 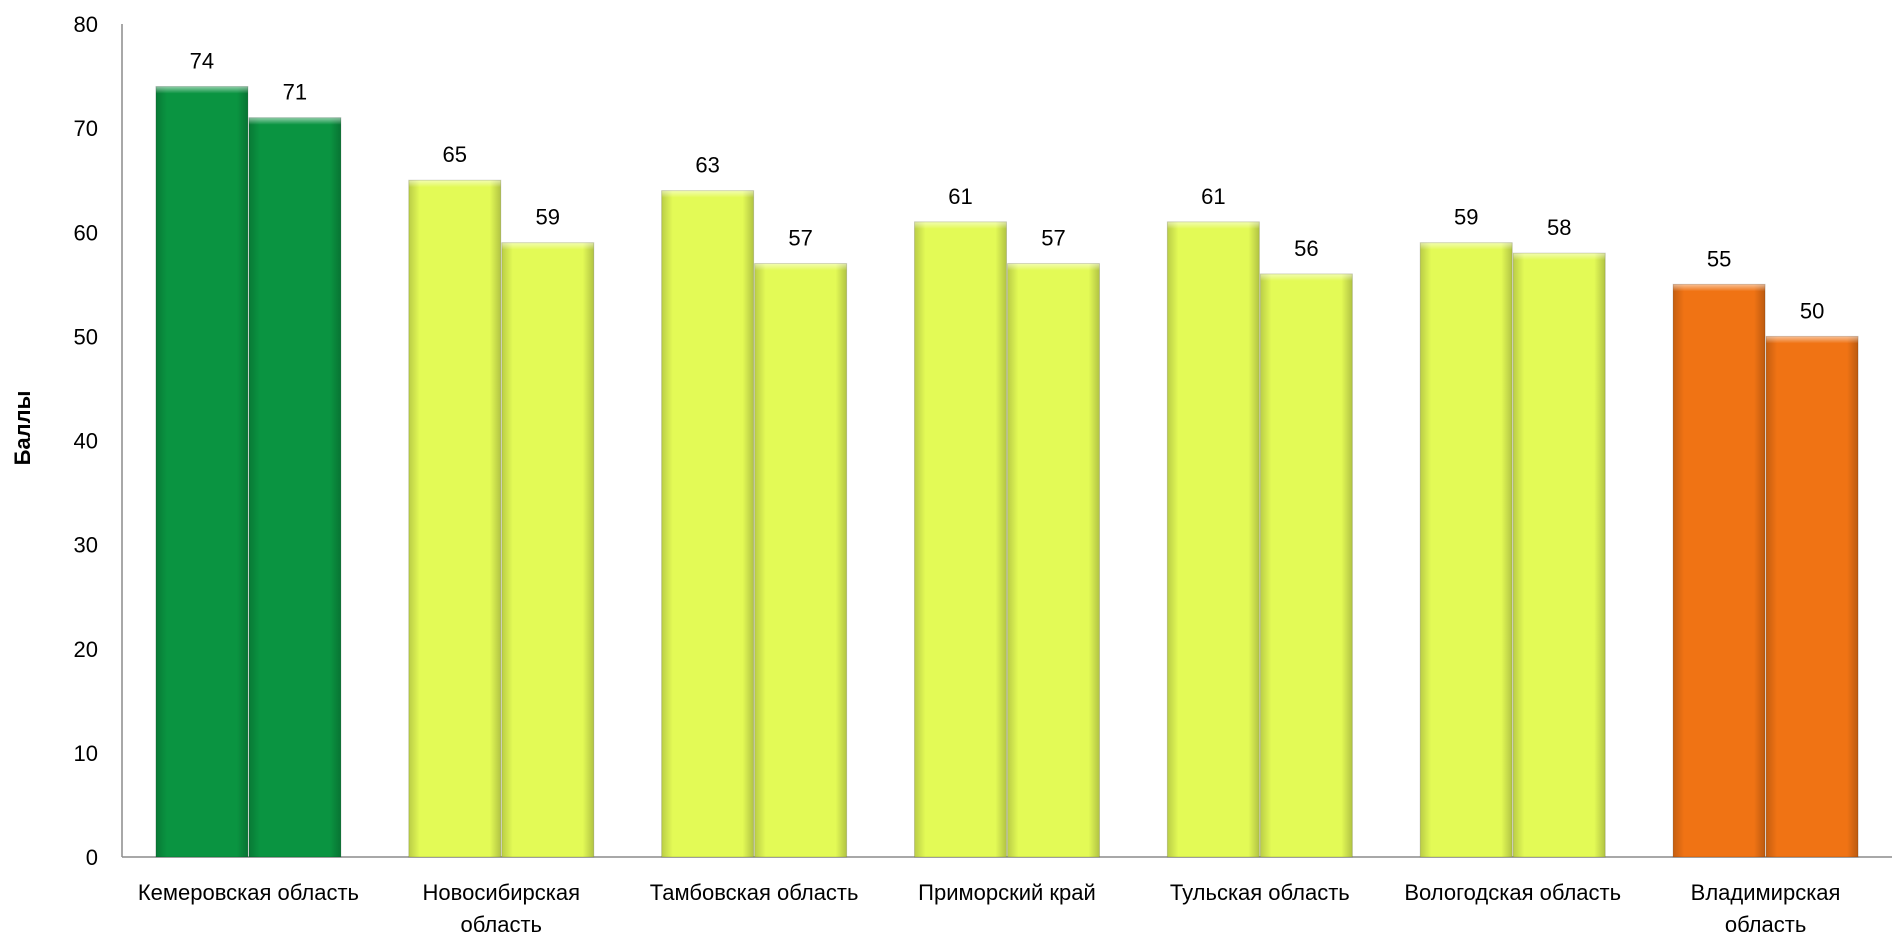 What do you see at coordinates (501, 892) in the screenshot?
I see `x-category-label: Новосибирская` at bounding box center [501, 892].